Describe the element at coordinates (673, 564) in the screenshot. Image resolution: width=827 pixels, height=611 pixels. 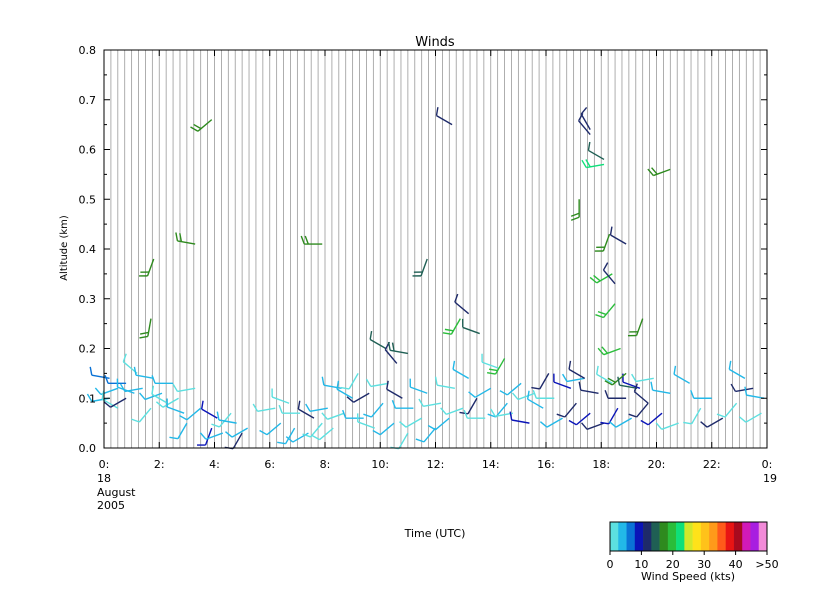
I see `legend-tick-label: 20` at that location.